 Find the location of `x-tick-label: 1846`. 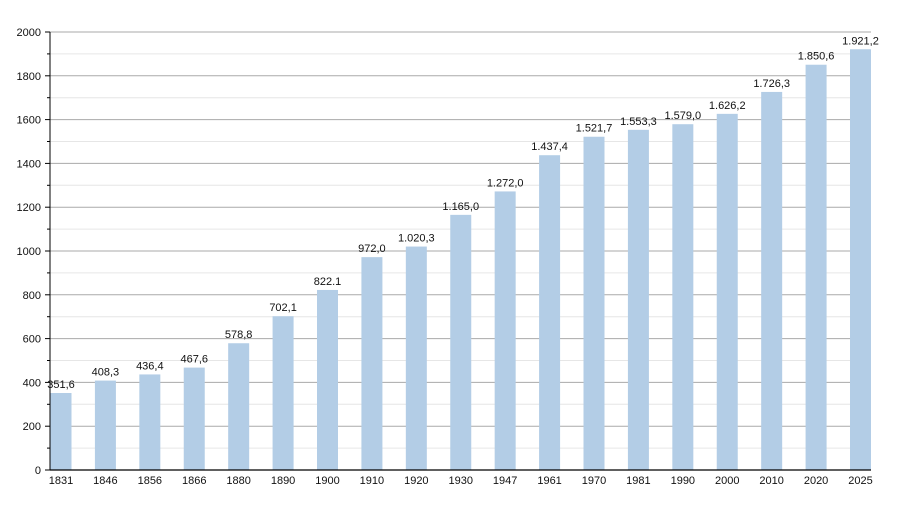

x-tick-label: 1846 is located at coordinates (105, 481).